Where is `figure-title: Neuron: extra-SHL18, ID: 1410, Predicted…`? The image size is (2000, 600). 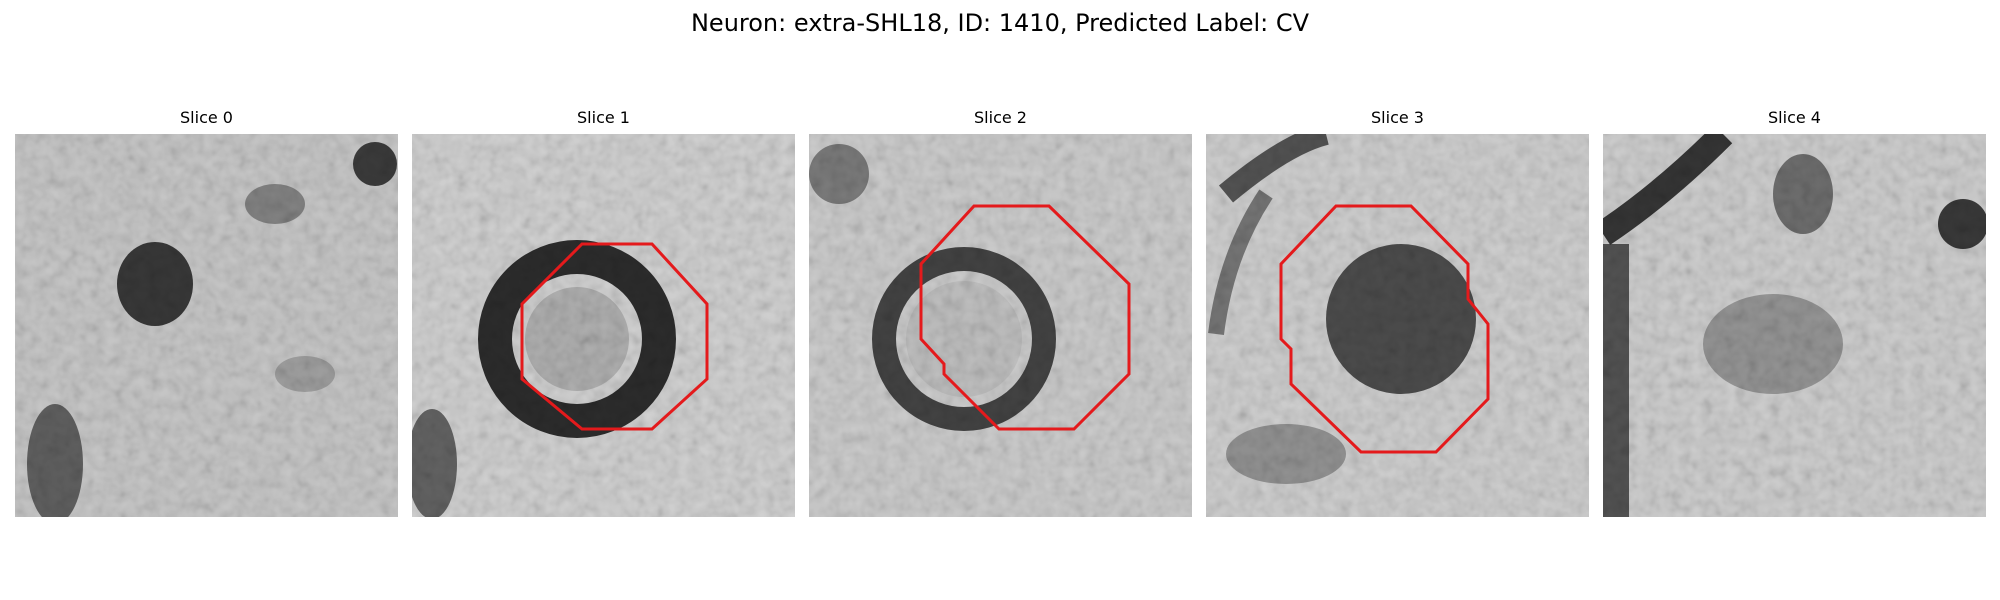 figure-title: Neuron: extra-SHL18, ID: 1410, Predicted… is located at coordinates (1000, 23).